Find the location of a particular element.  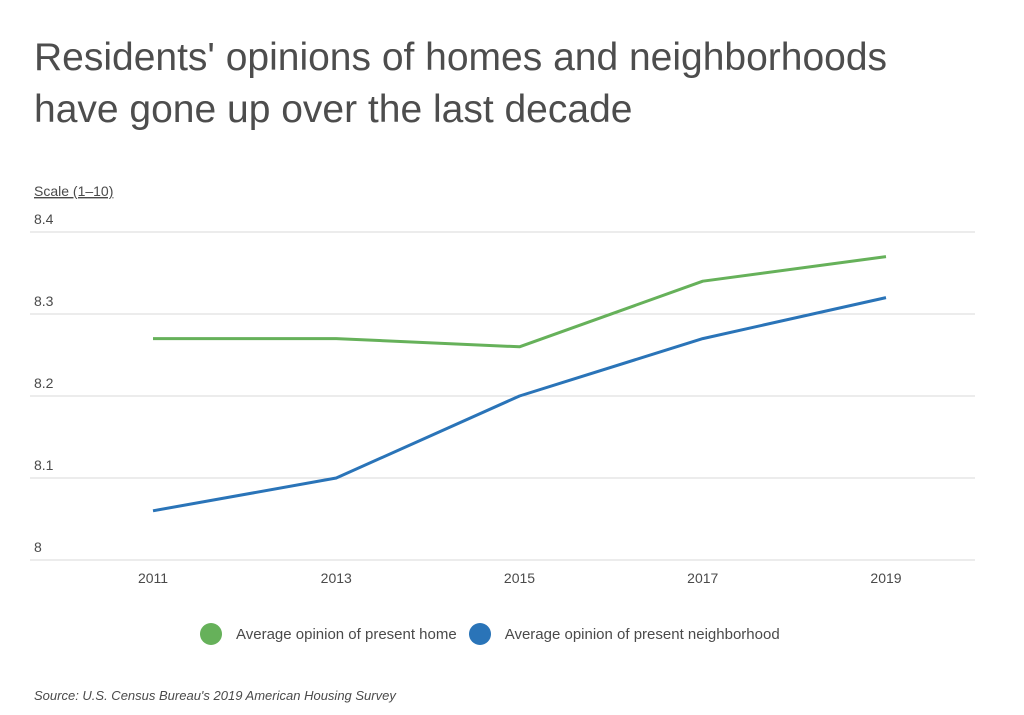

legend-swatch-home is located at coordinates (211, 634).